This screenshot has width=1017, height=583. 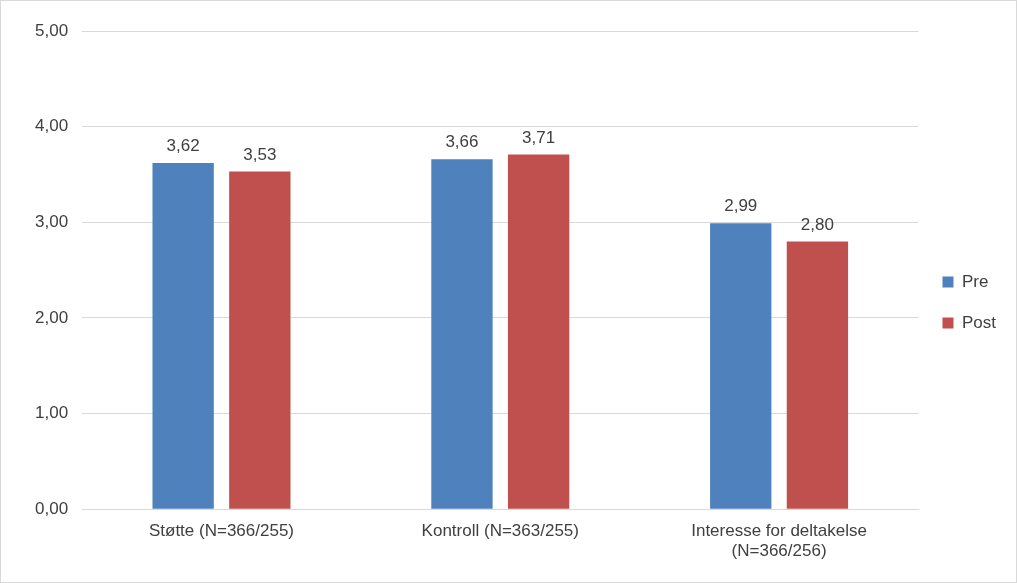 What do you see at coordinates (51, 413) in the screenshot?
I see `y-tick-label: 1,00` at bounding box center [51, 413].